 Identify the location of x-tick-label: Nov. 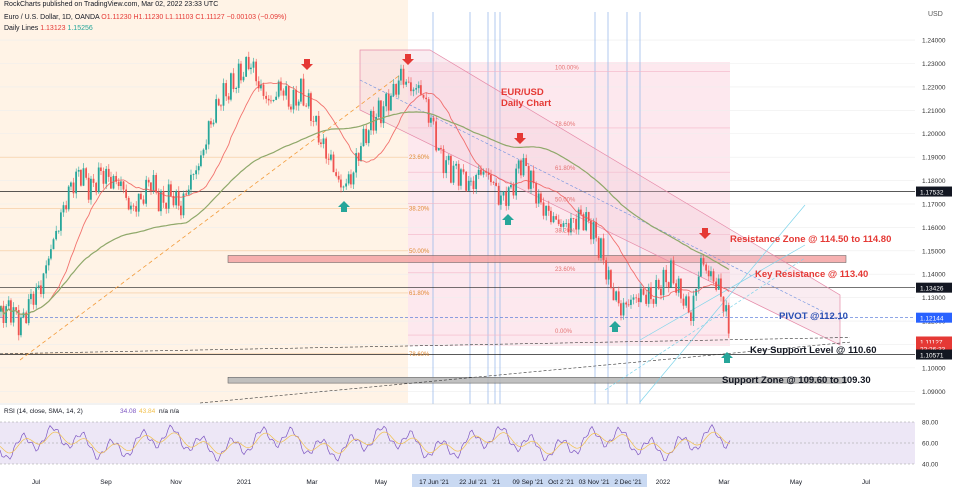
(176, 482).